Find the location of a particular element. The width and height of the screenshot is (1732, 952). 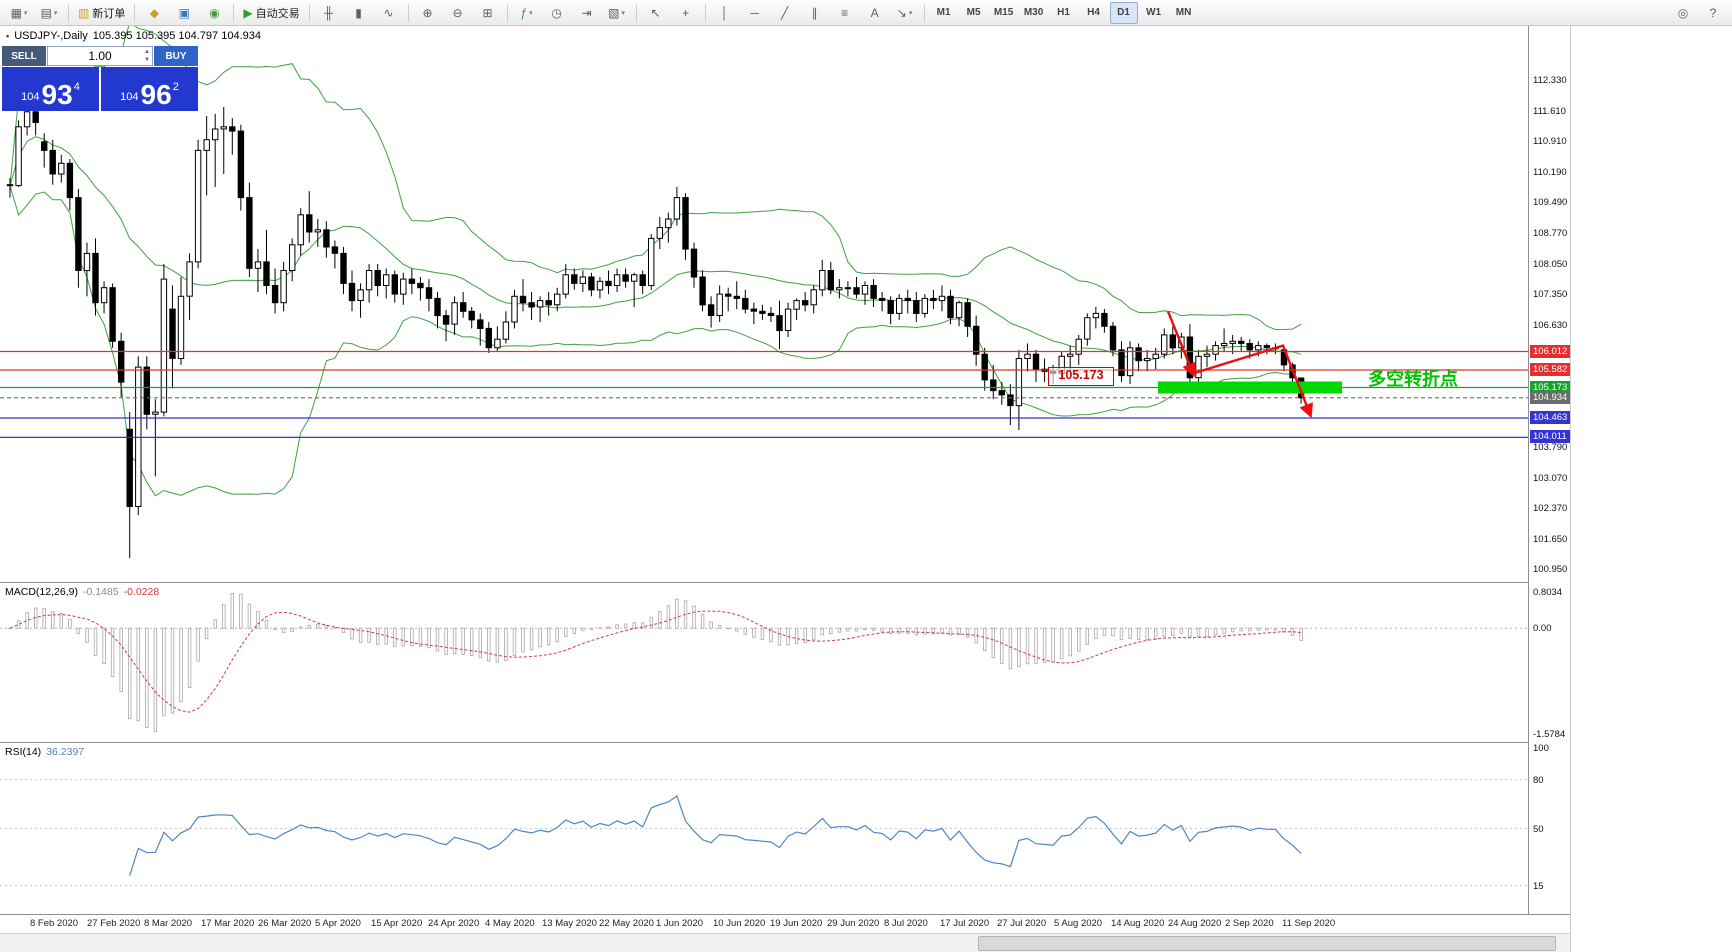

zoom-out-button: ⊖ is located at coordinates (458, 13).